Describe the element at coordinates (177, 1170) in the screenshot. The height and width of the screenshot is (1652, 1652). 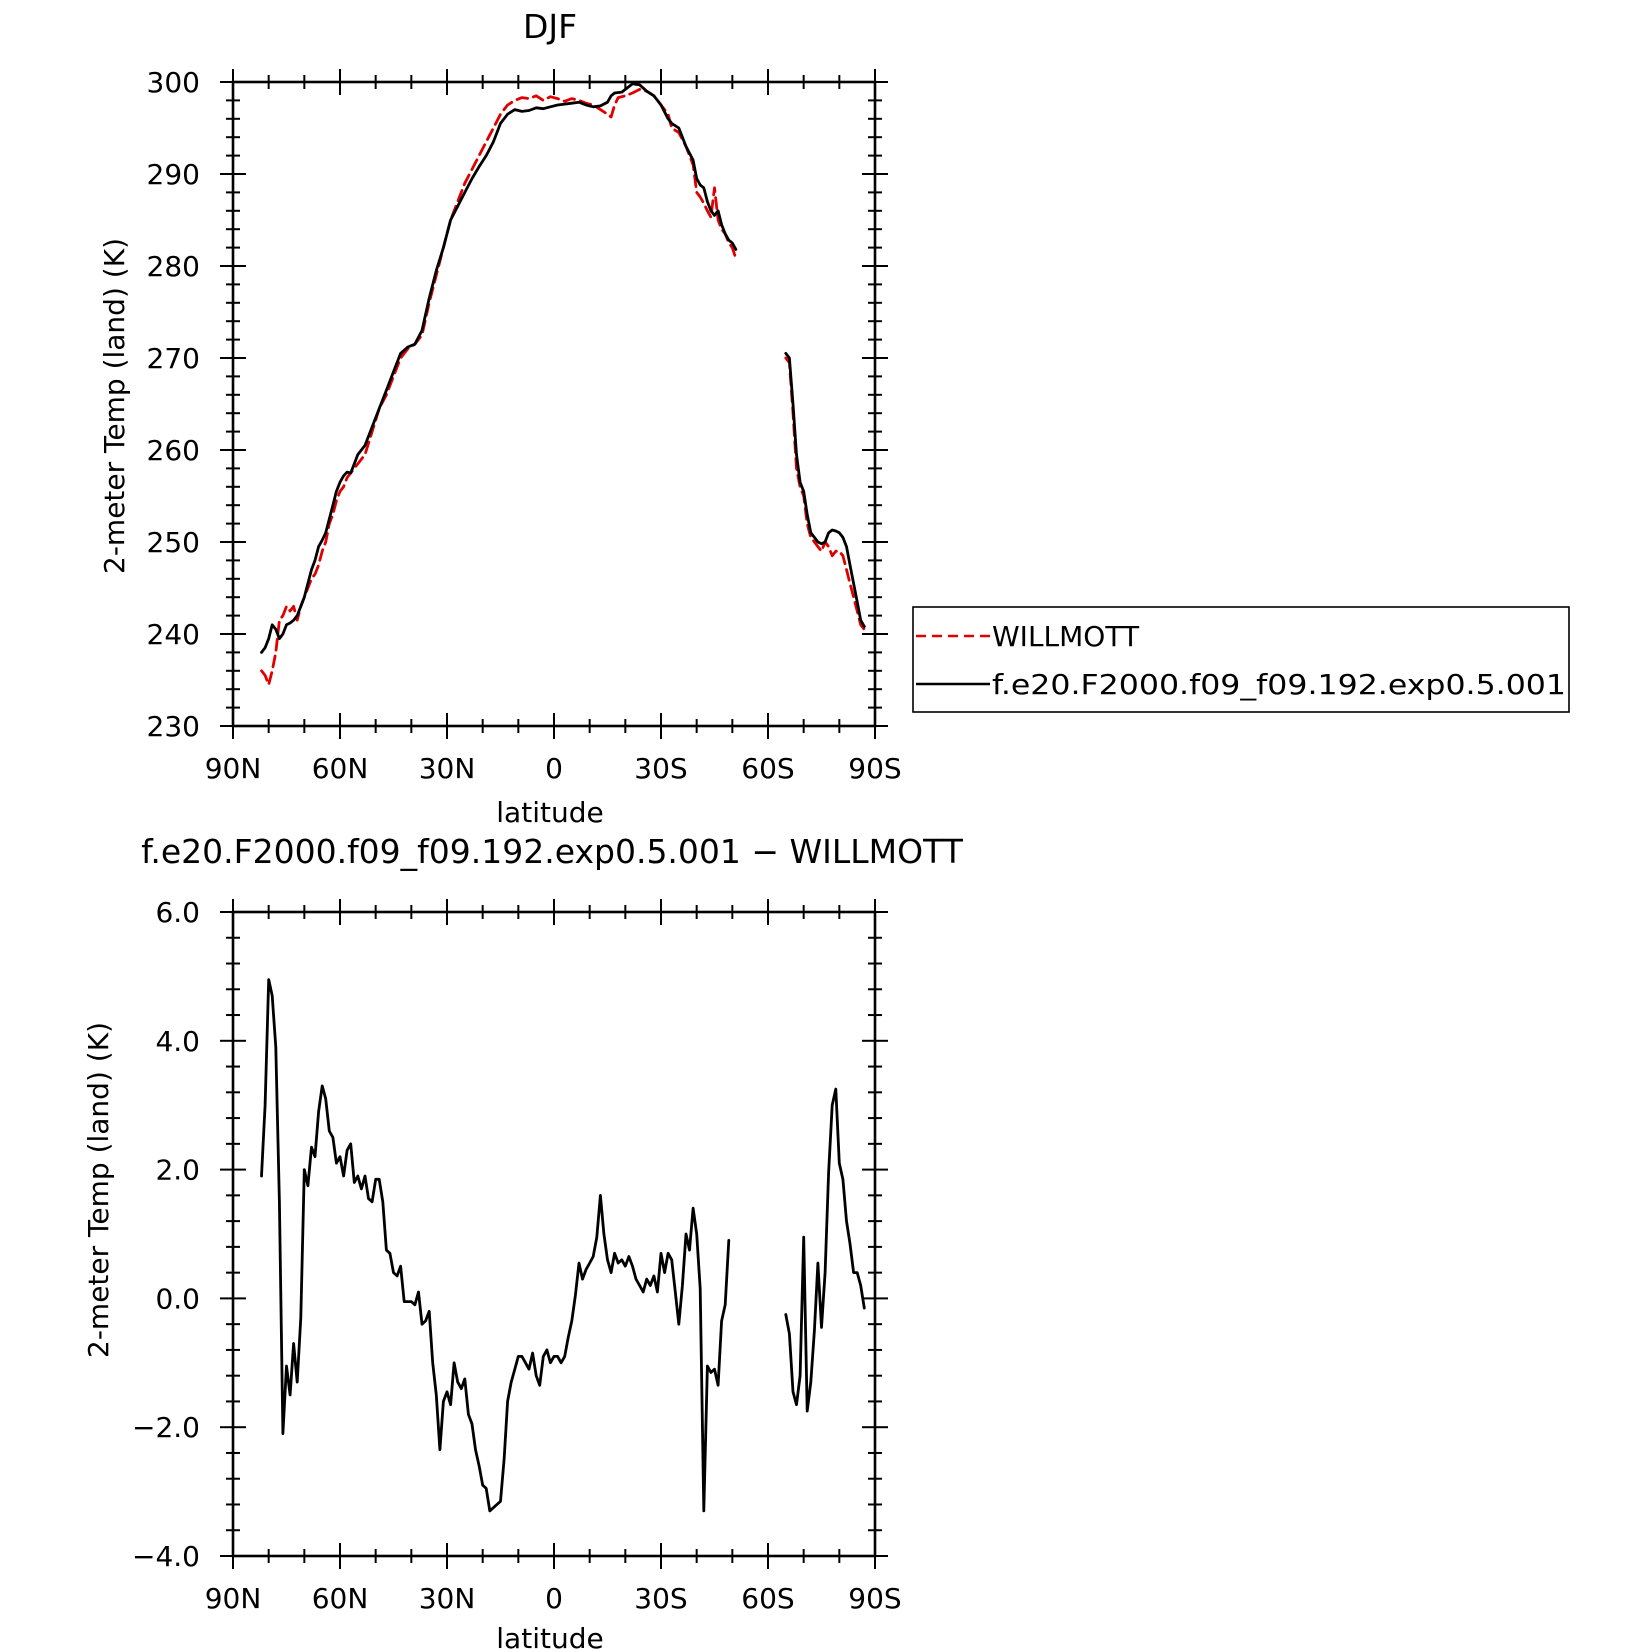
I see `bottom-ytick-label: 2.0` at that location.